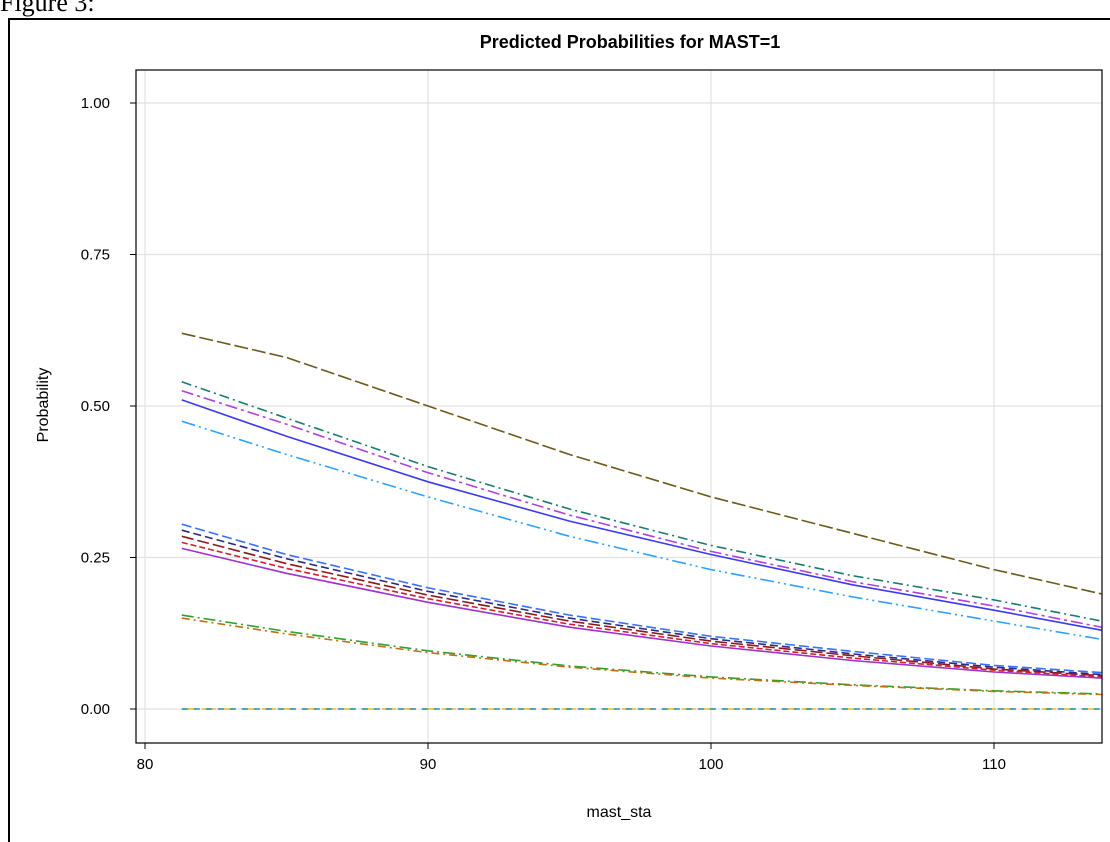 This screenshot has height=842, width=1110. Describe the element at coordinates (428, 764) in the screenshot. I see `x-tick-label: 90` at that location.